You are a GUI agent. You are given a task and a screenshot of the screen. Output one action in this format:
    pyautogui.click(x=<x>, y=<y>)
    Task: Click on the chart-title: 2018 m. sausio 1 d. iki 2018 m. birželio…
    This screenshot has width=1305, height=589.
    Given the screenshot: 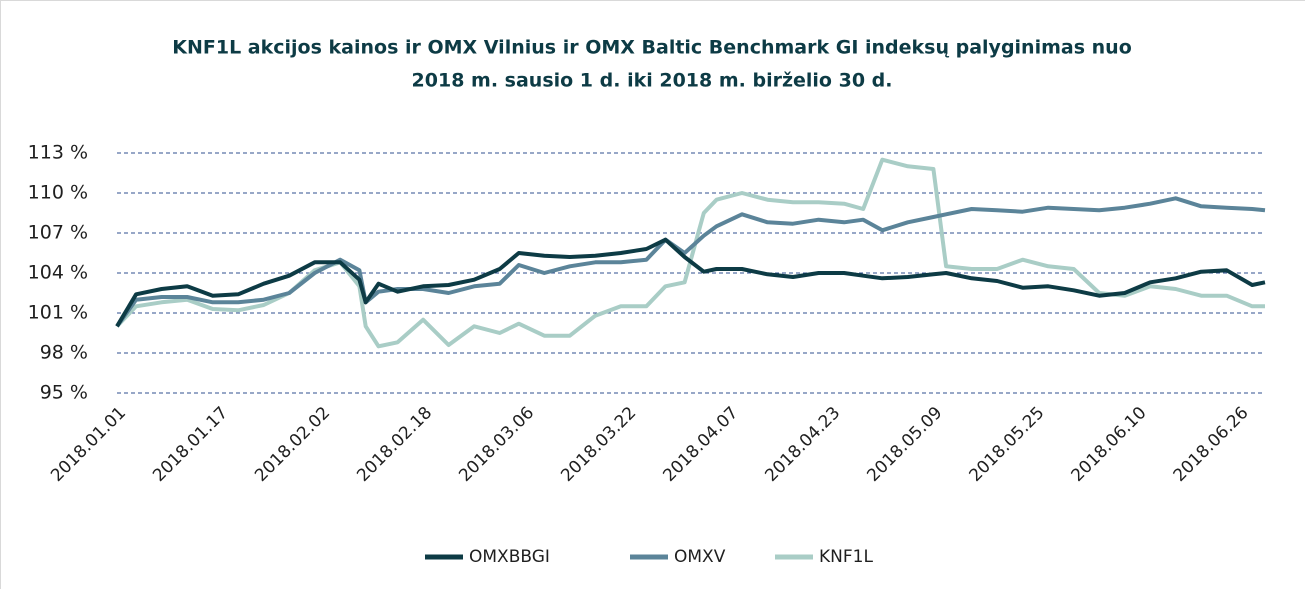 What is the action you would take?
    pyautogui.click(x=652, y=81)
    